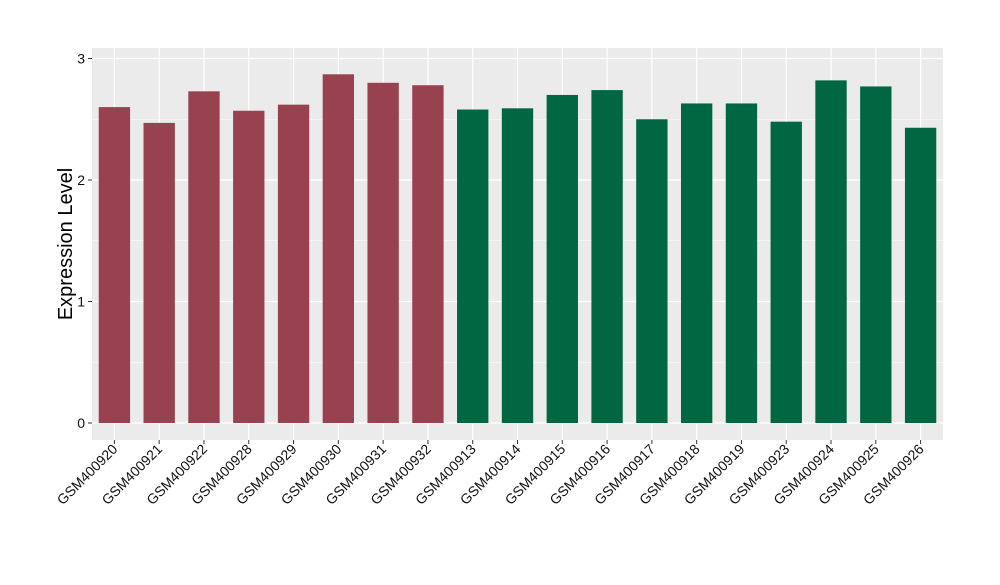  I want to click on bar-GSM400914, so click(517, 265).